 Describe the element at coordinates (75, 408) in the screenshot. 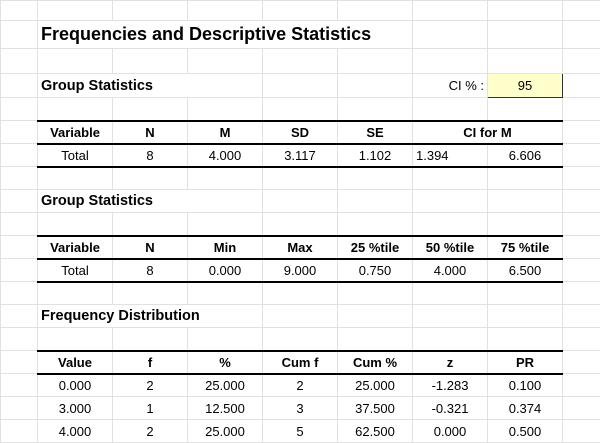

I see `data-cell: 3.000` at that location.